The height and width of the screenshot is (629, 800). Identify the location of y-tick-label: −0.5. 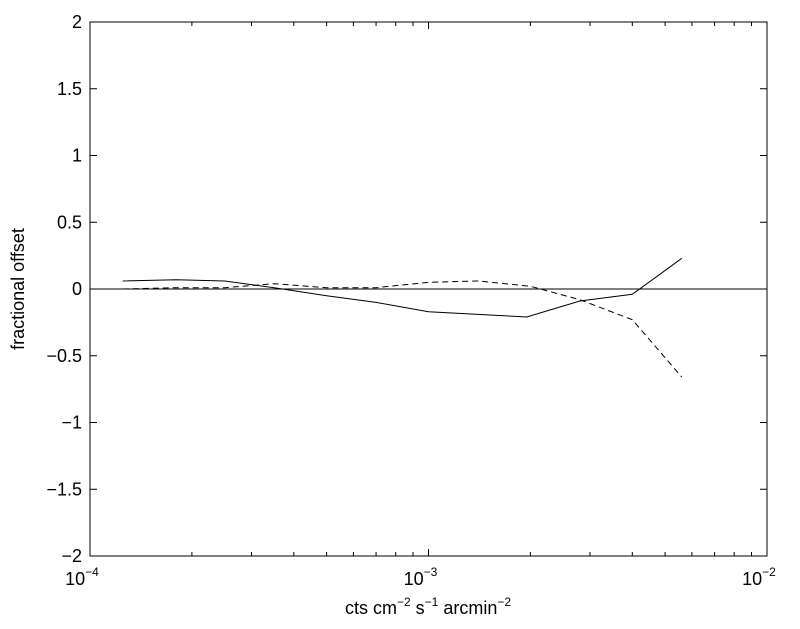
(64, 356).